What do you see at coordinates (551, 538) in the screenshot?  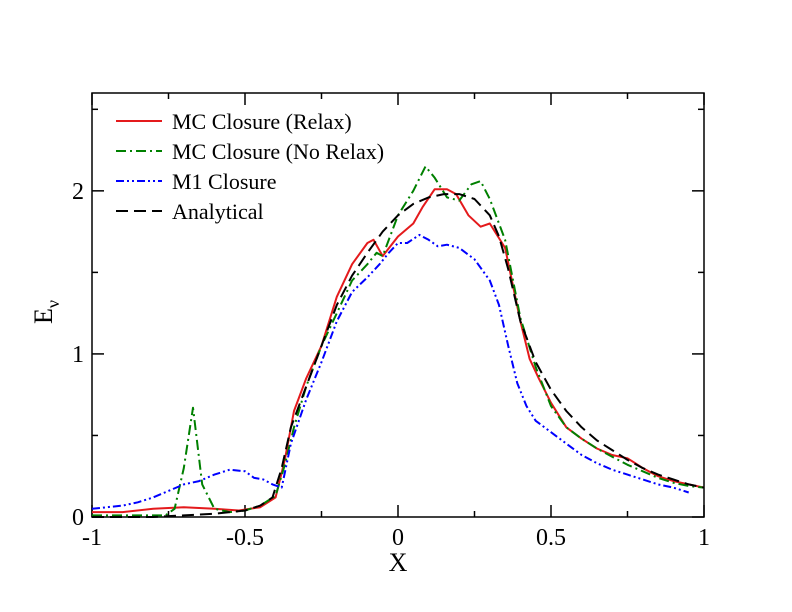 I see `x-tick-label: 0.5` at bounding box center [551, 538].